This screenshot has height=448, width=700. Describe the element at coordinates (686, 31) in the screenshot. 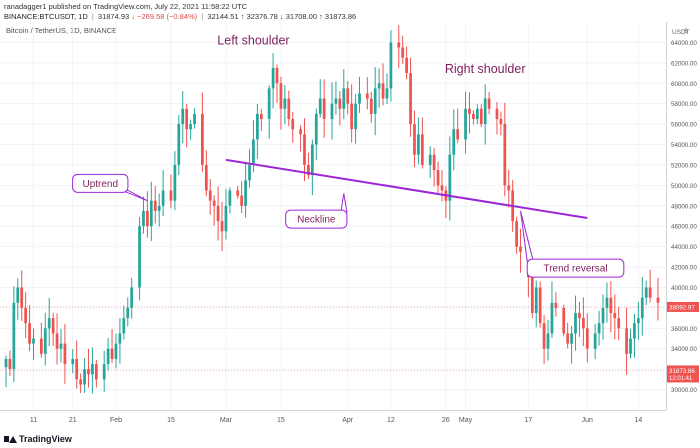

I see `axis-top-tick-label: 6` at that location.